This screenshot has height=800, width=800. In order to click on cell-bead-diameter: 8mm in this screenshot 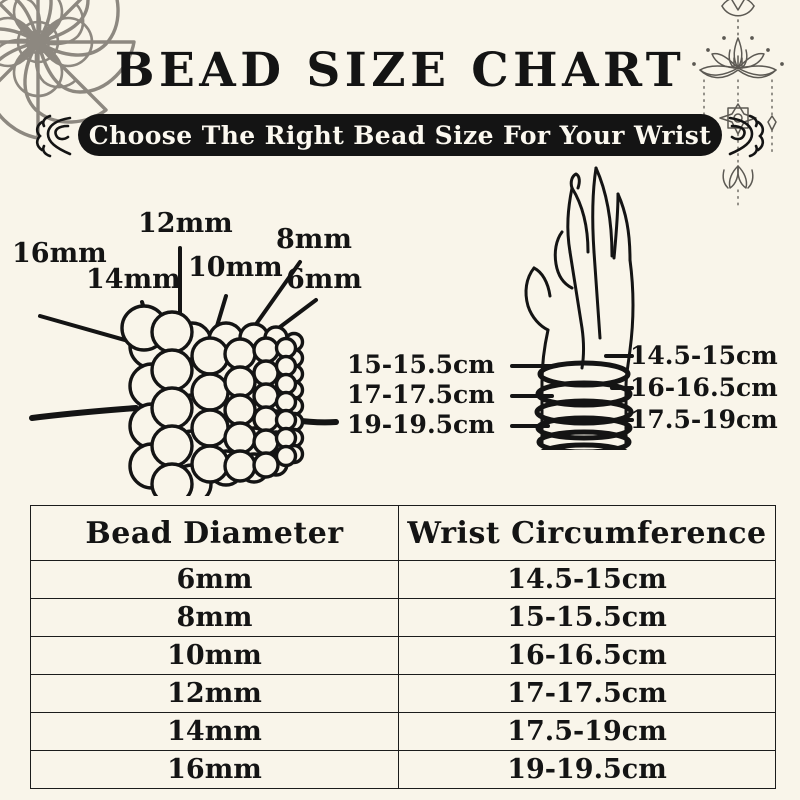, I will do `click(214, 617)`.